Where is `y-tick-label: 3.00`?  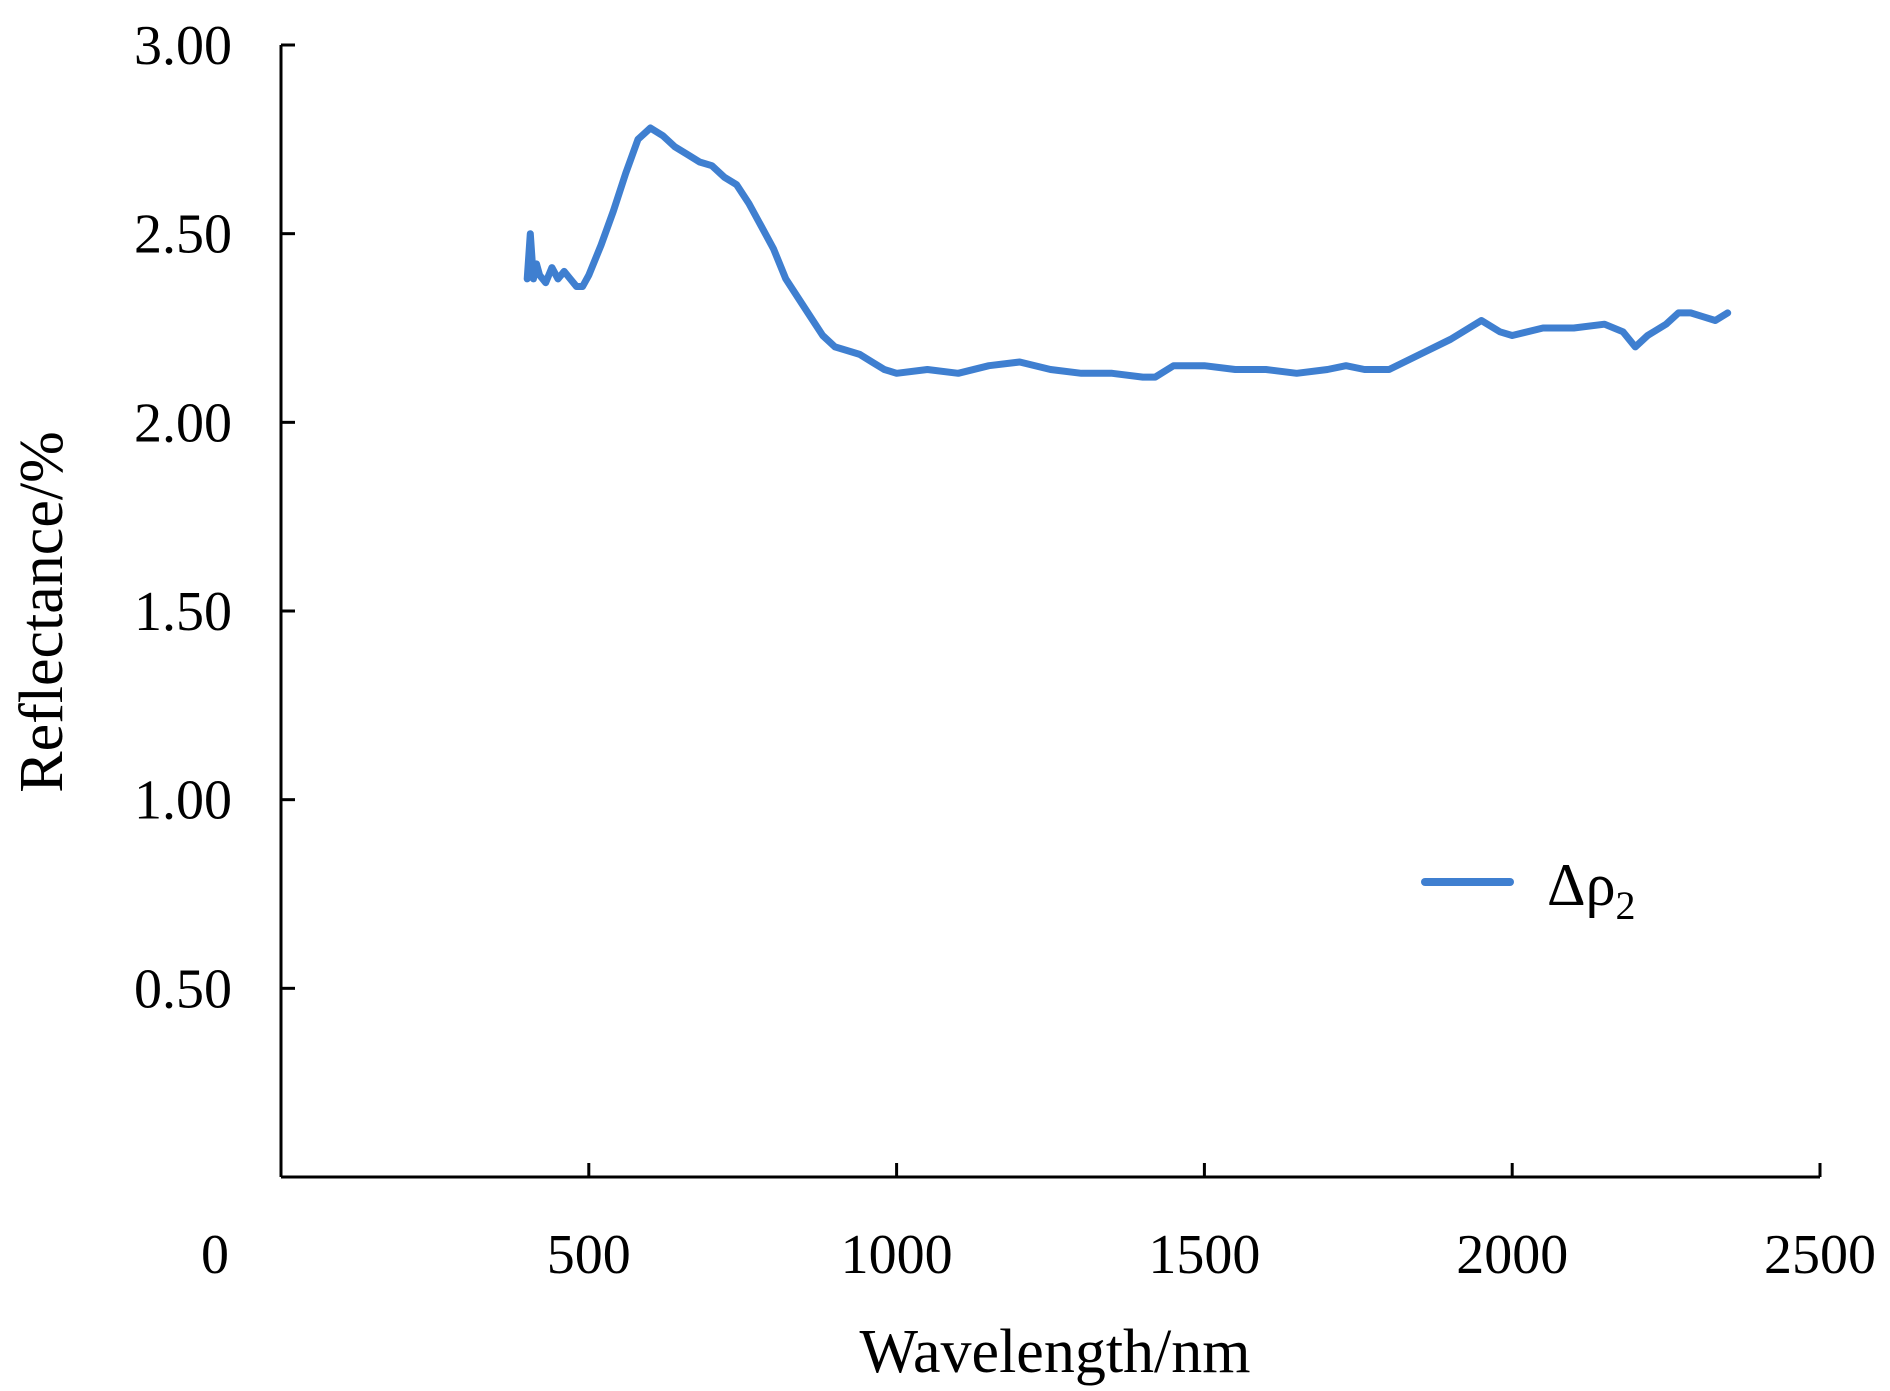 y-tick-label: 3.00 is located at coordinates (183, 46).